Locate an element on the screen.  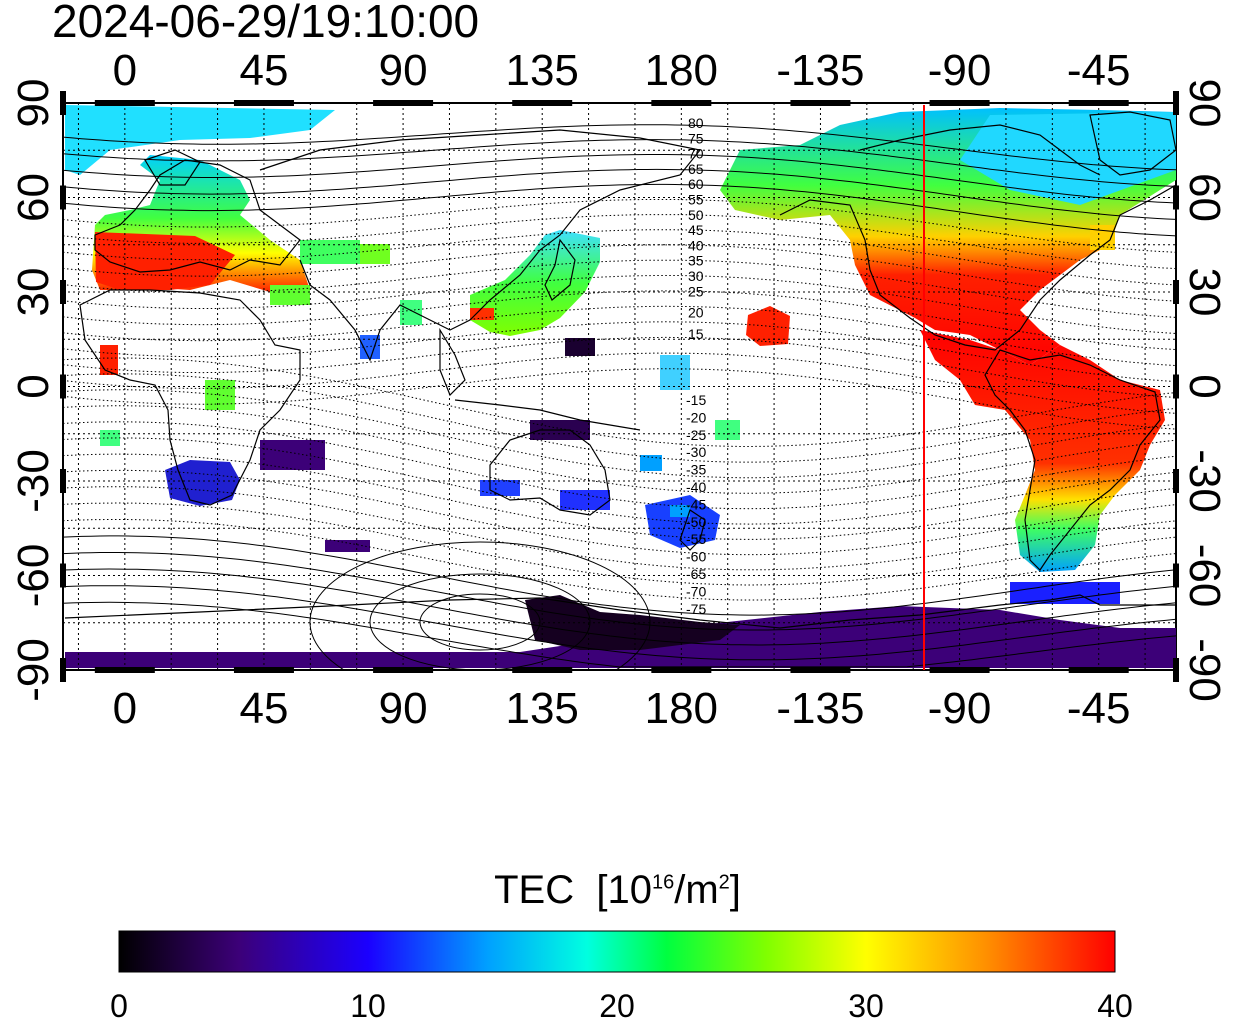
right-axis-tick-label: 0 is located at coordinates (1204, 386).